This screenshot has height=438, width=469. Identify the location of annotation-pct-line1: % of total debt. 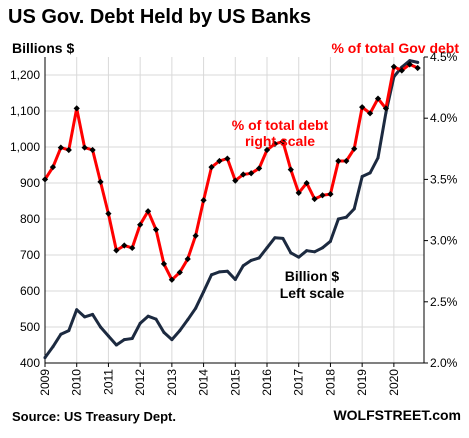
(280, 125).